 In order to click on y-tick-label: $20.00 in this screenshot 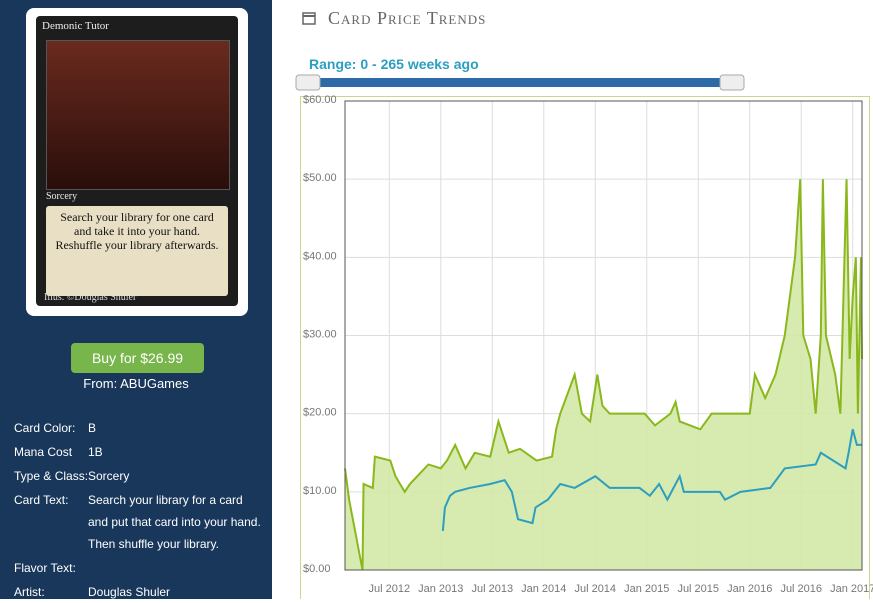, I will do `click(320, 413)`.